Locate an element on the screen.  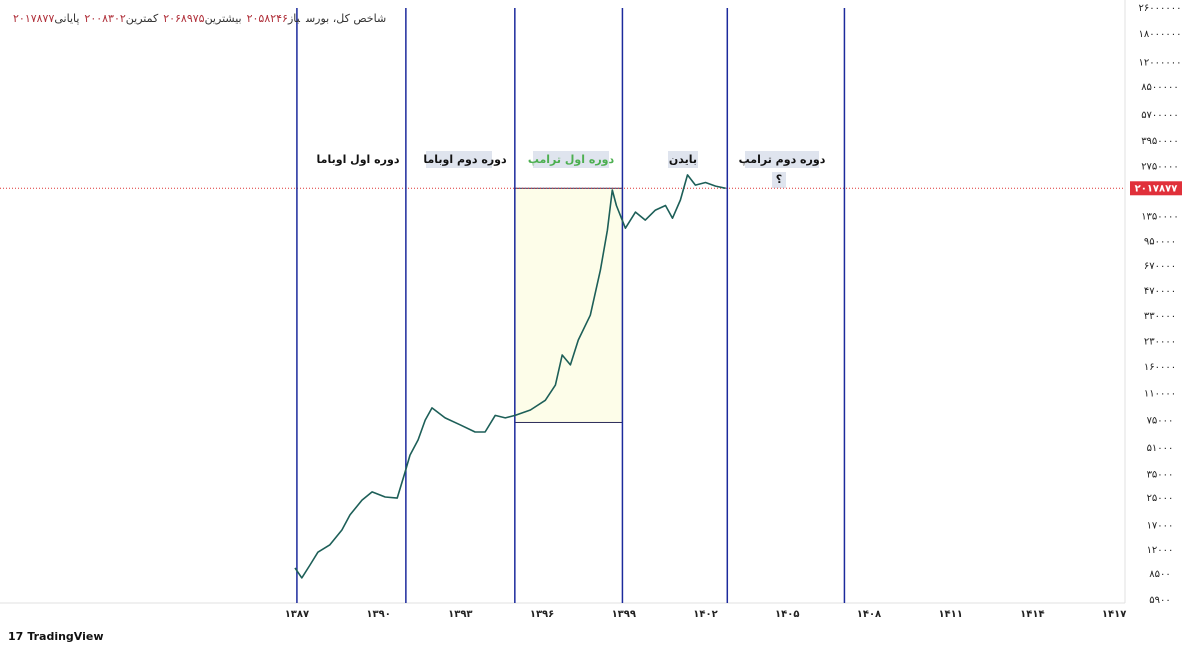
y-tick-label: ۱۱۰۰۰۰ is located at coordinates (1160, 394).